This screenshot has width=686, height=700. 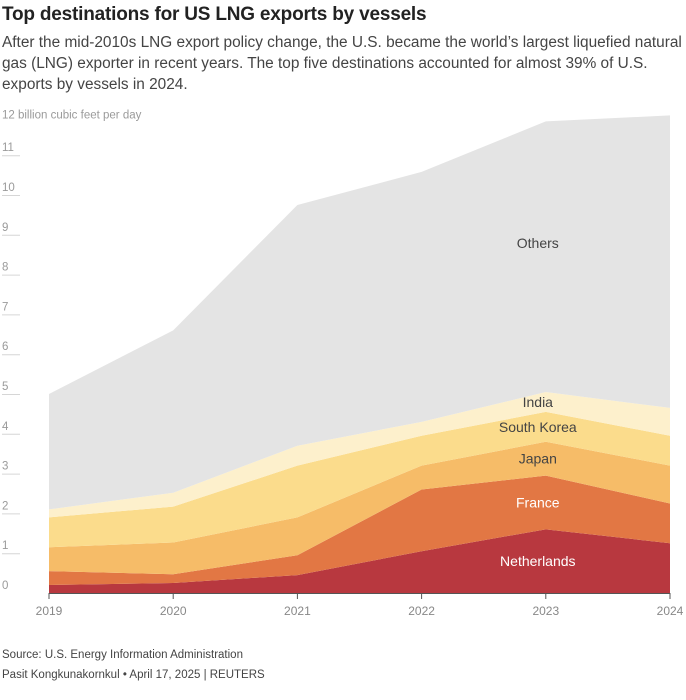 I want to click on x-tick-label: 2023, so click(x=545, y=611).